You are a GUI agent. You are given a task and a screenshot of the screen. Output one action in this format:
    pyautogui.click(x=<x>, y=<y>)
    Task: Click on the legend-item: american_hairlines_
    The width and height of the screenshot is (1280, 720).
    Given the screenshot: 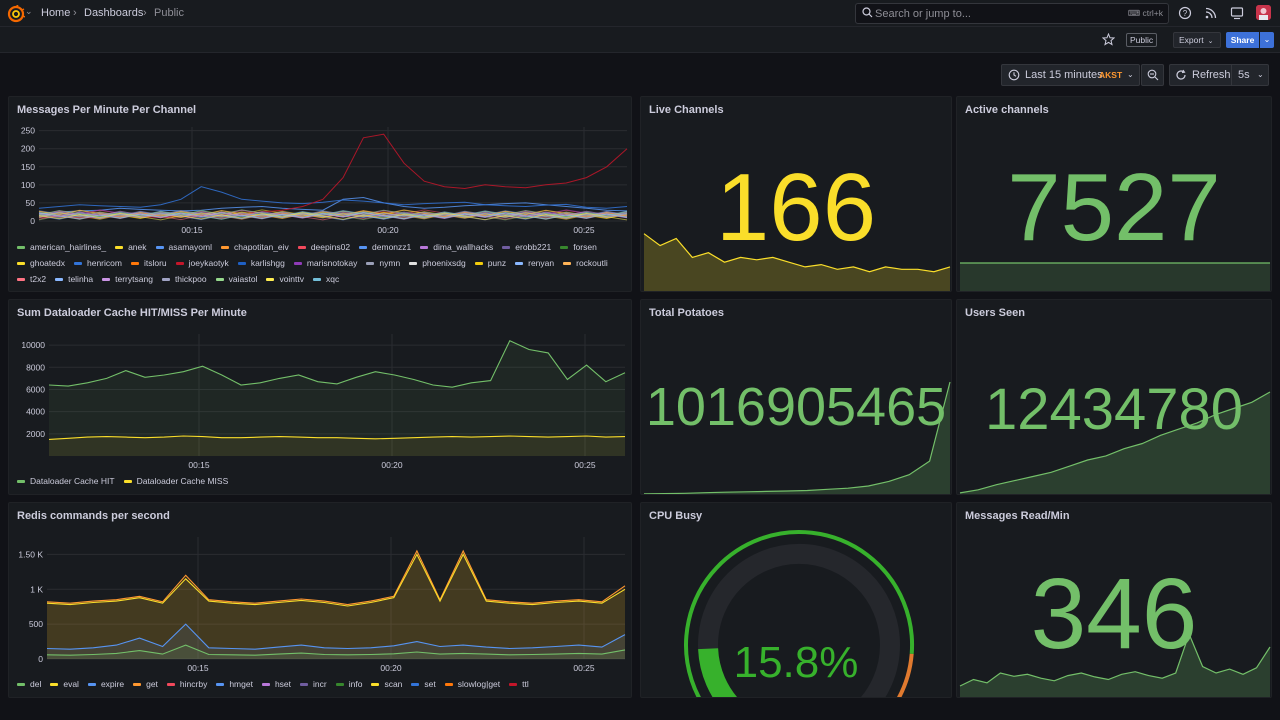 What is the action you would take?
    pyautogui.click(x=61, y=247)
    